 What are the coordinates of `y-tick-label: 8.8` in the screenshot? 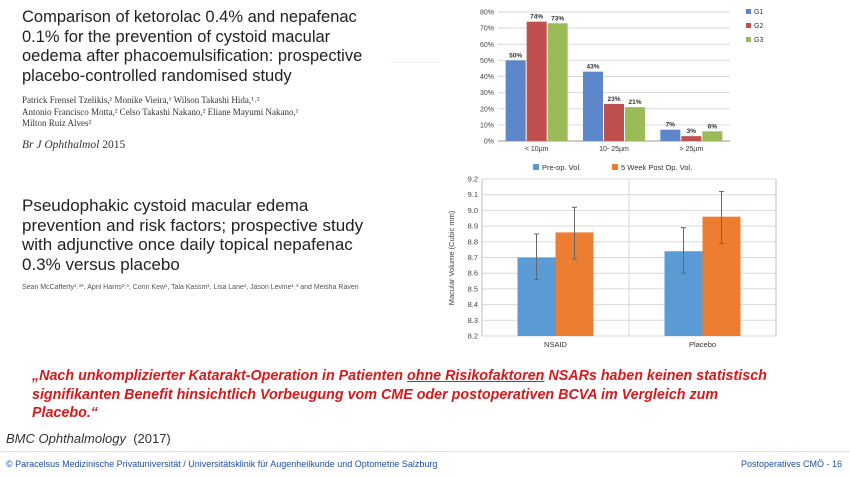 It's located at (473, 241).